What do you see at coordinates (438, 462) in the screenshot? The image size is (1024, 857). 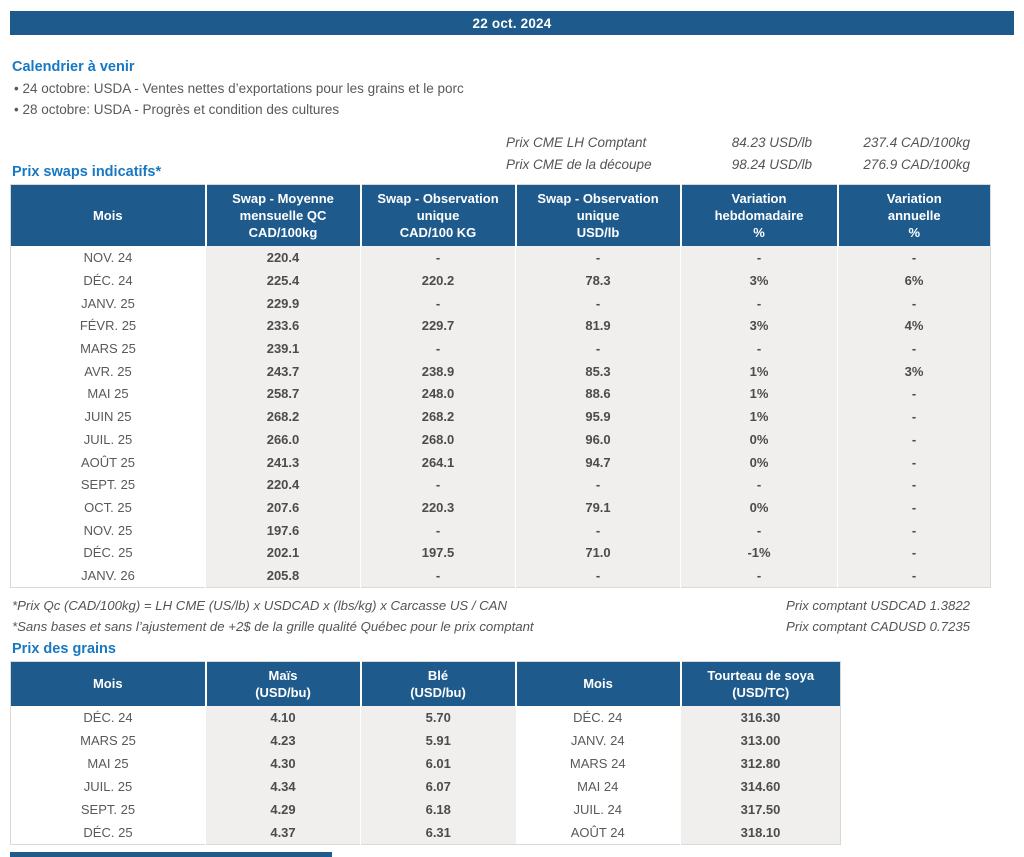 I see `value-cell: 264.1` at bounding box center [438, 462].